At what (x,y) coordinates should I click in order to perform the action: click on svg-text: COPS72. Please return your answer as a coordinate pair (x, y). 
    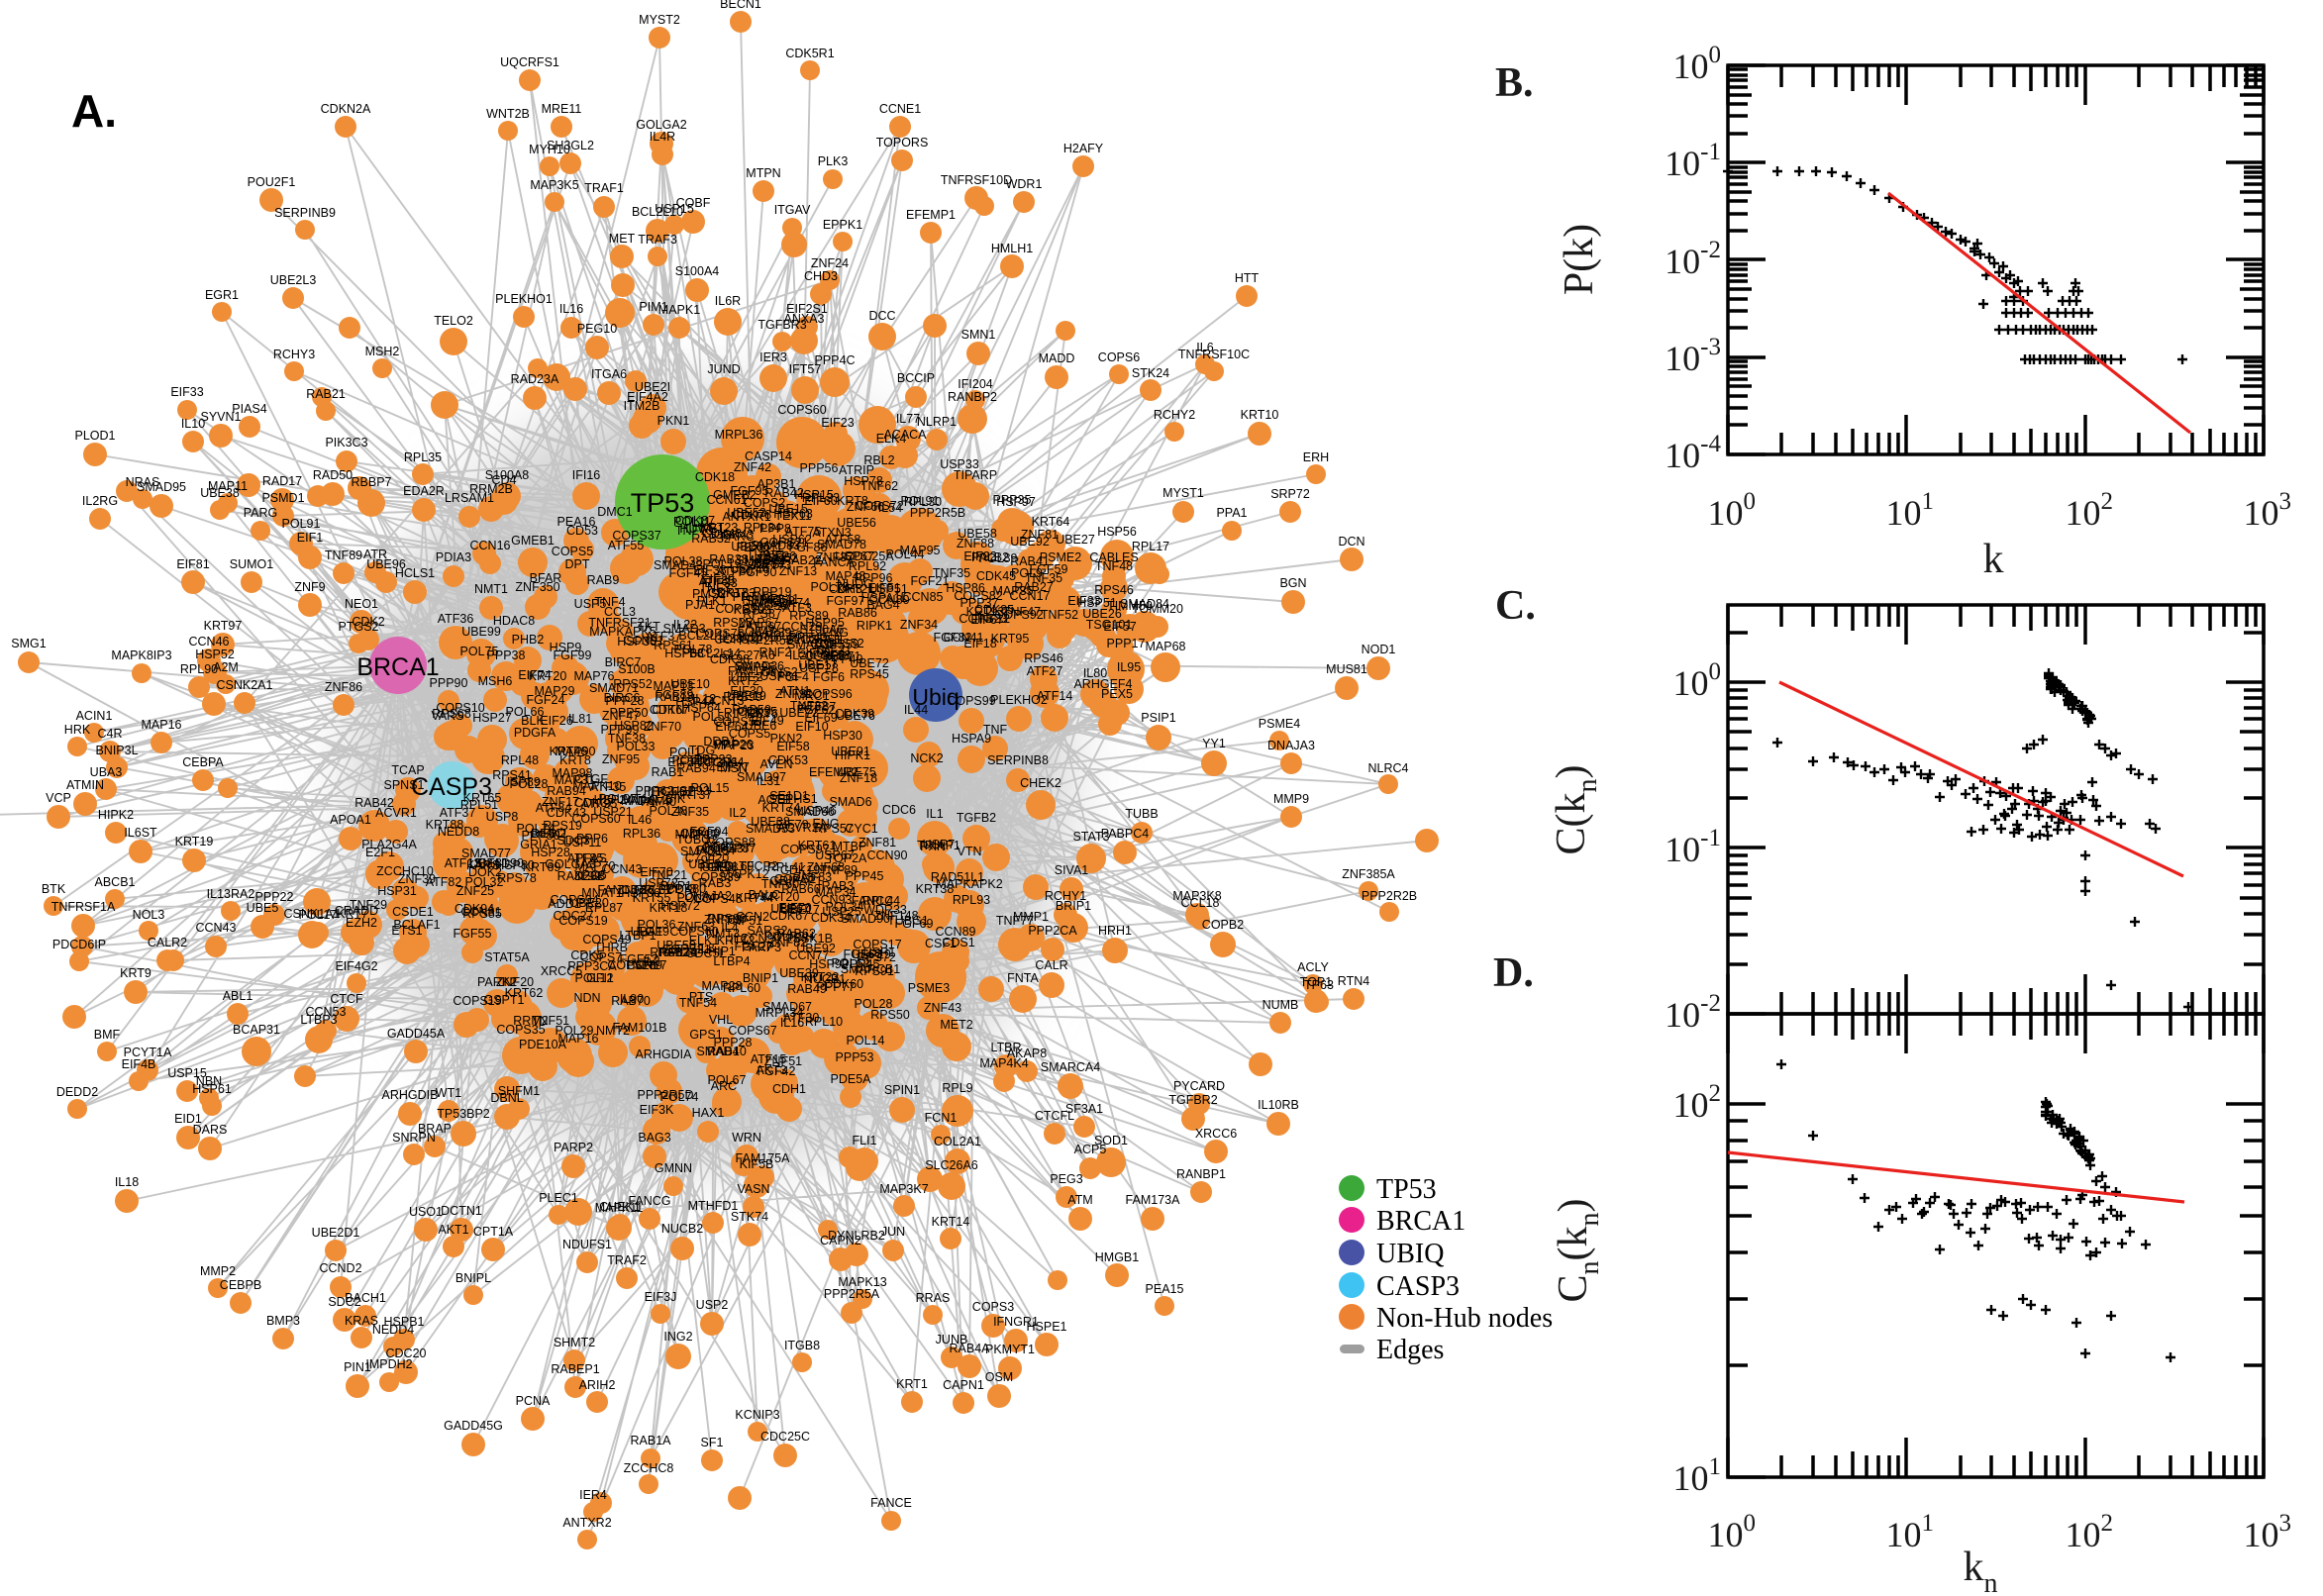
    Looking at the image, I should click on (879, 506).